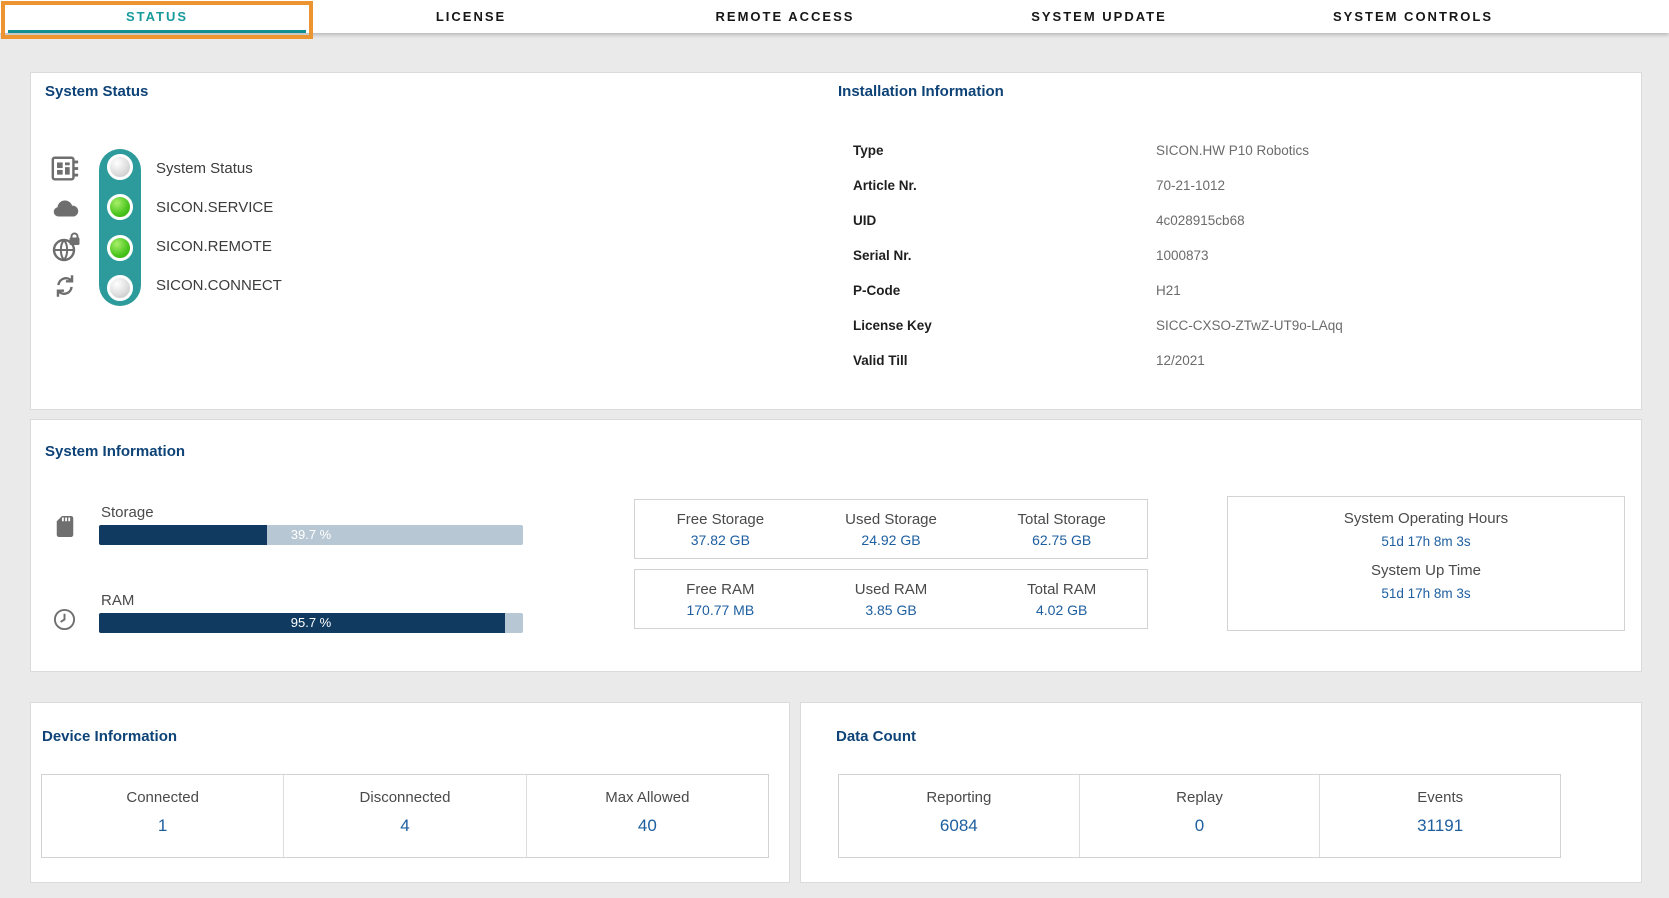  I want to click on cloud-icon, so click(65, 211).